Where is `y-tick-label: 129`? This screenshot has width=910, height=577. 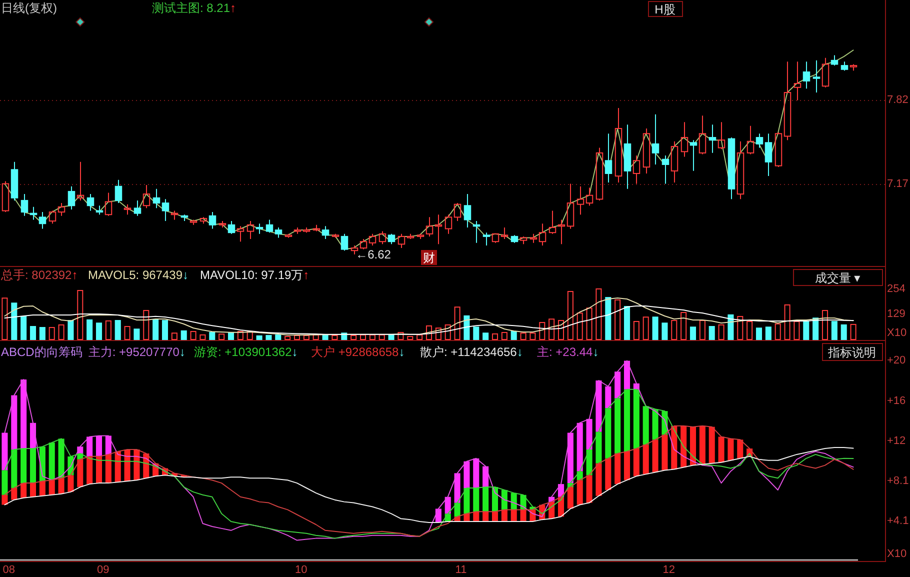
y-tick-label: 129 is located at coordinates (896, 314).